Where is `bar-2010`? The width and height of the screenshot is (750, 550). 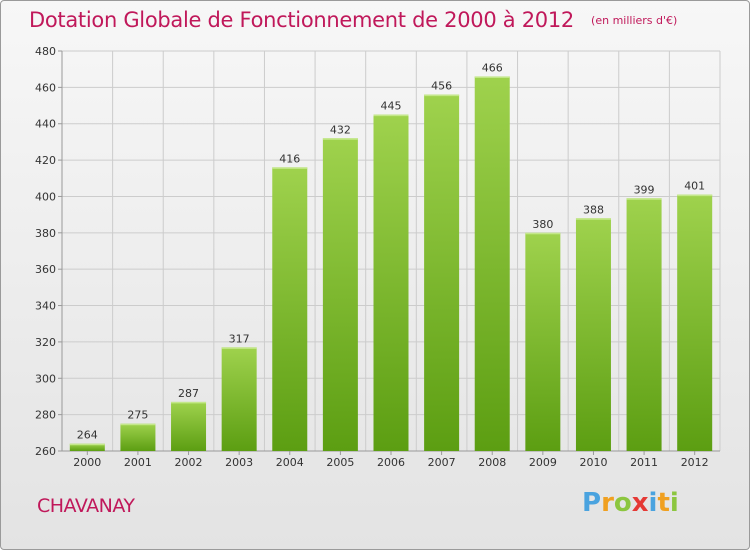
bar-2010 is located at coordinates (593, 334).